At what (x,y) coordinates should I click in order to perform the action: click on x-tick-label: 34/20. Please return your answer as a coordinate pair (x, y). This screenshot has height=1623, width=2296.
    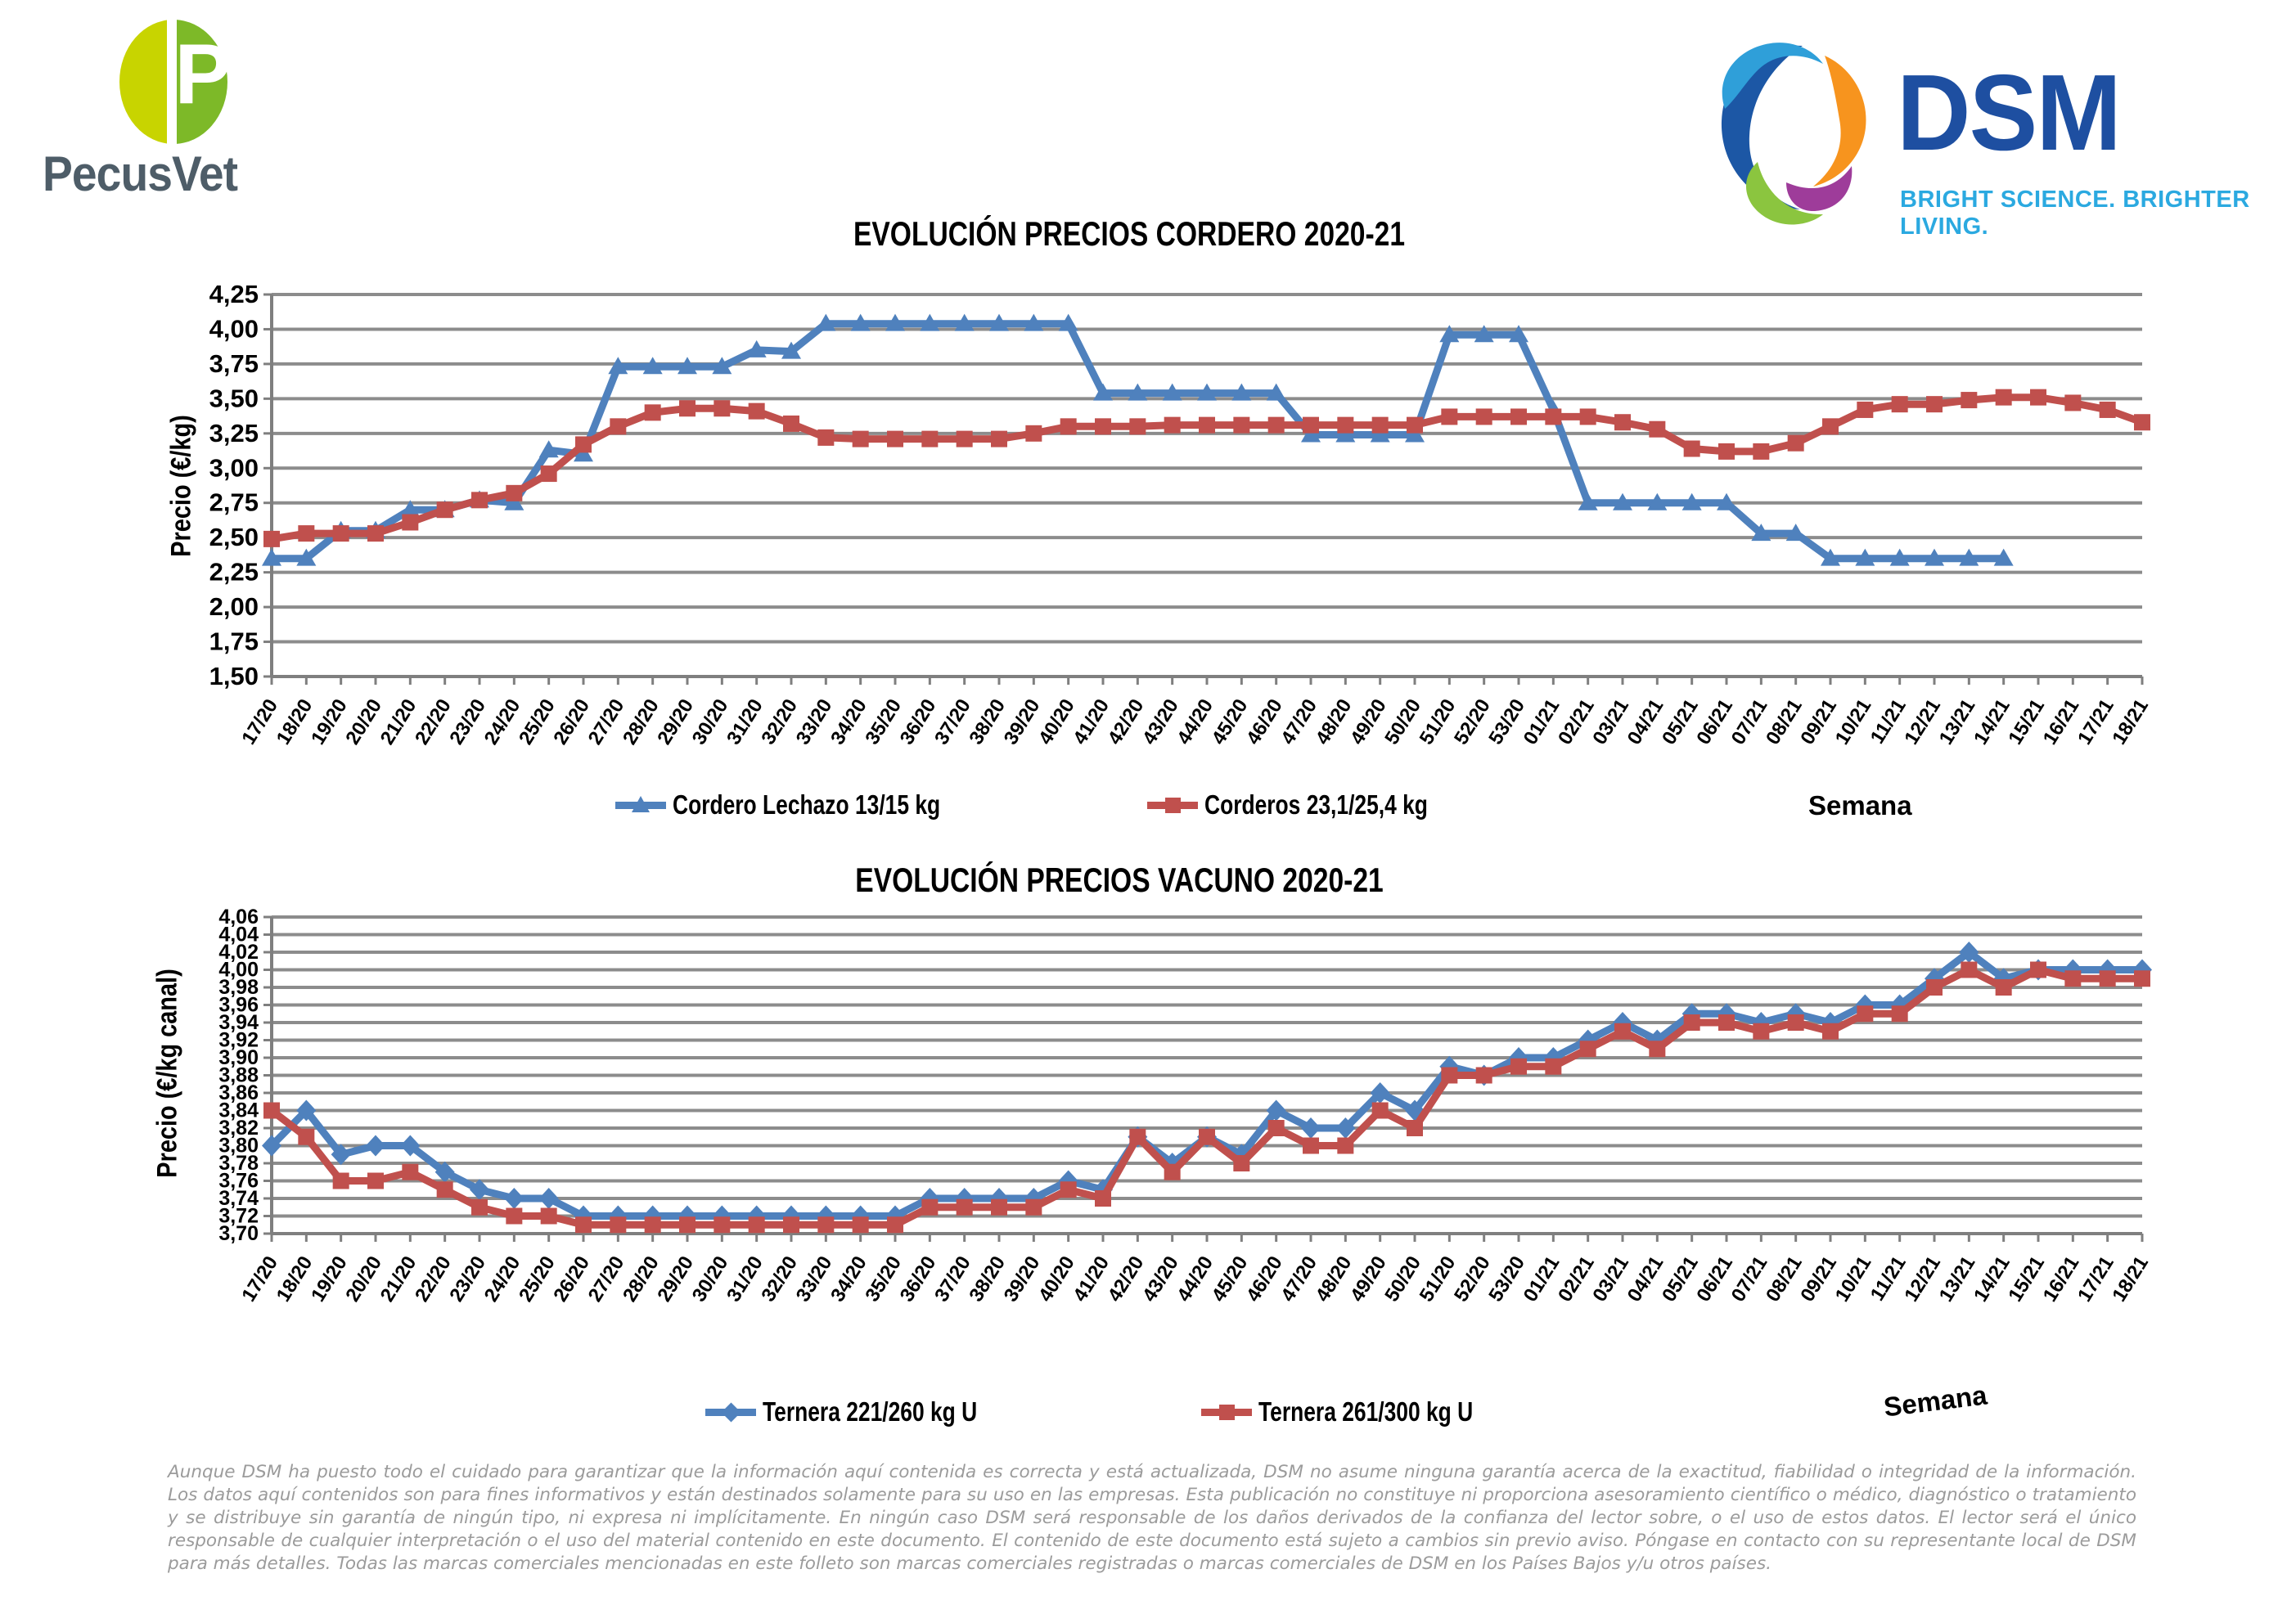
    Looking at the image, I should click on (848, 722).